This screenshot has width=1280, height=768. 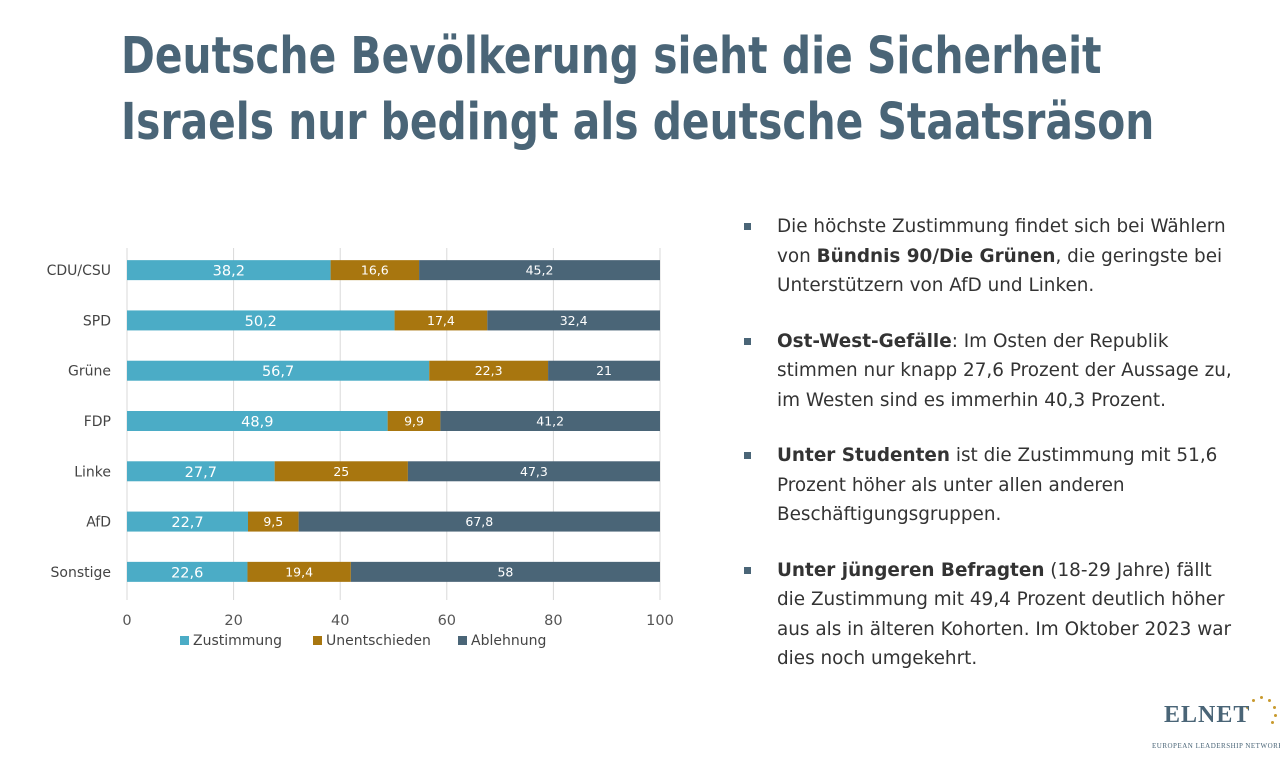 I want to click on bullet-text-bold: Ost-West-Gefälle, so click(x=864, y=341).